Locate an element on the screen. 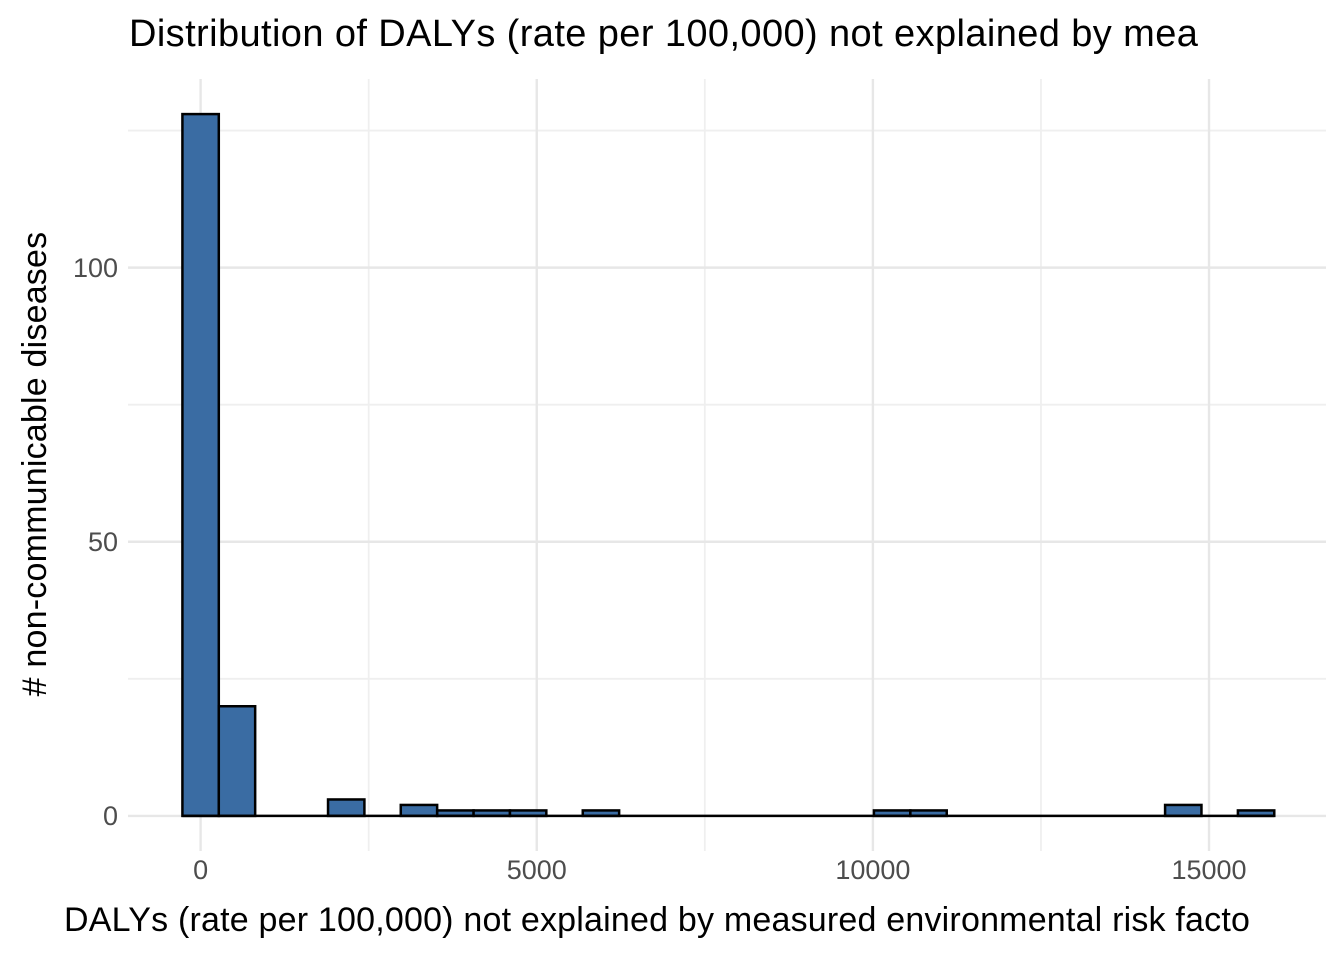  y-tick-label: 50 is located at coordinates (102, 541).